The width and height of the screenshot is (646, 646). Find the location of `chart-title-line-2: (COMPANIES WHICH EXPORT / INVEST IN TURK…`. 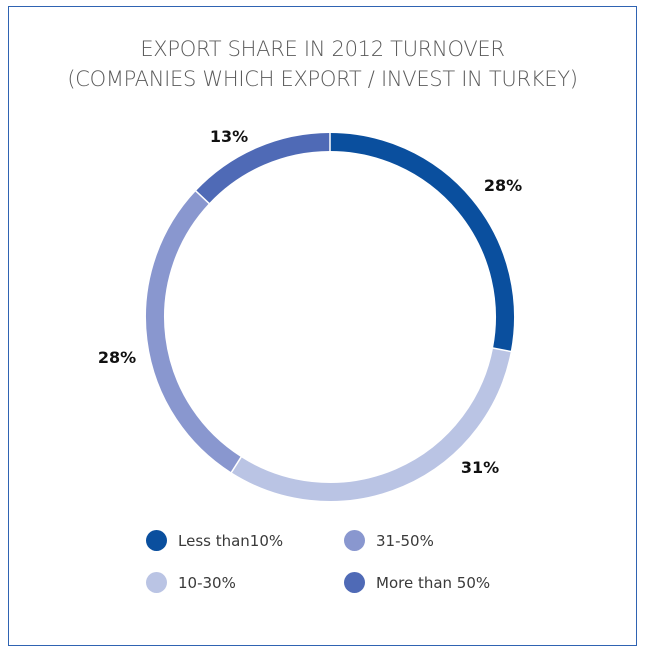

chart-title-line-2: (COMPANIES WHICH EXPORT / INVEST IN TURK… is located at coordinates (322, 79).